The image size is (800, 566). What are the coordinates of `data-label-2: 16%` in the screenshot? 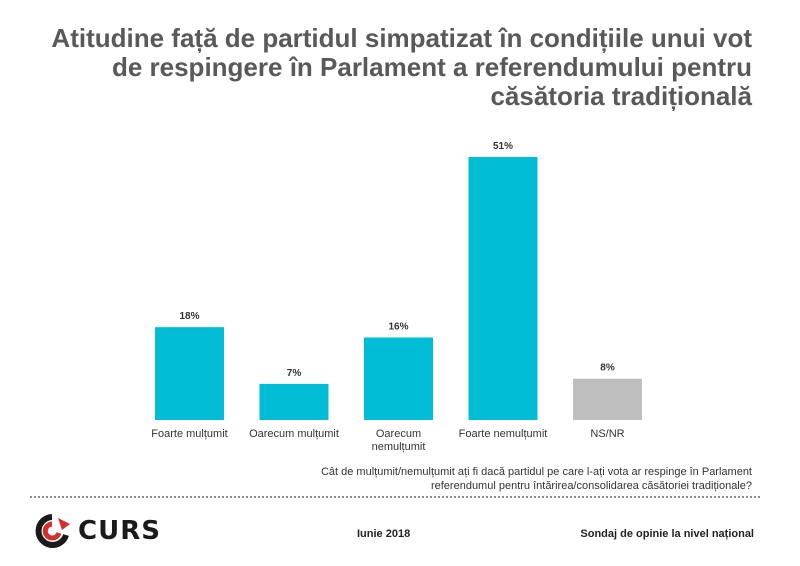 It's located at (398, 326).